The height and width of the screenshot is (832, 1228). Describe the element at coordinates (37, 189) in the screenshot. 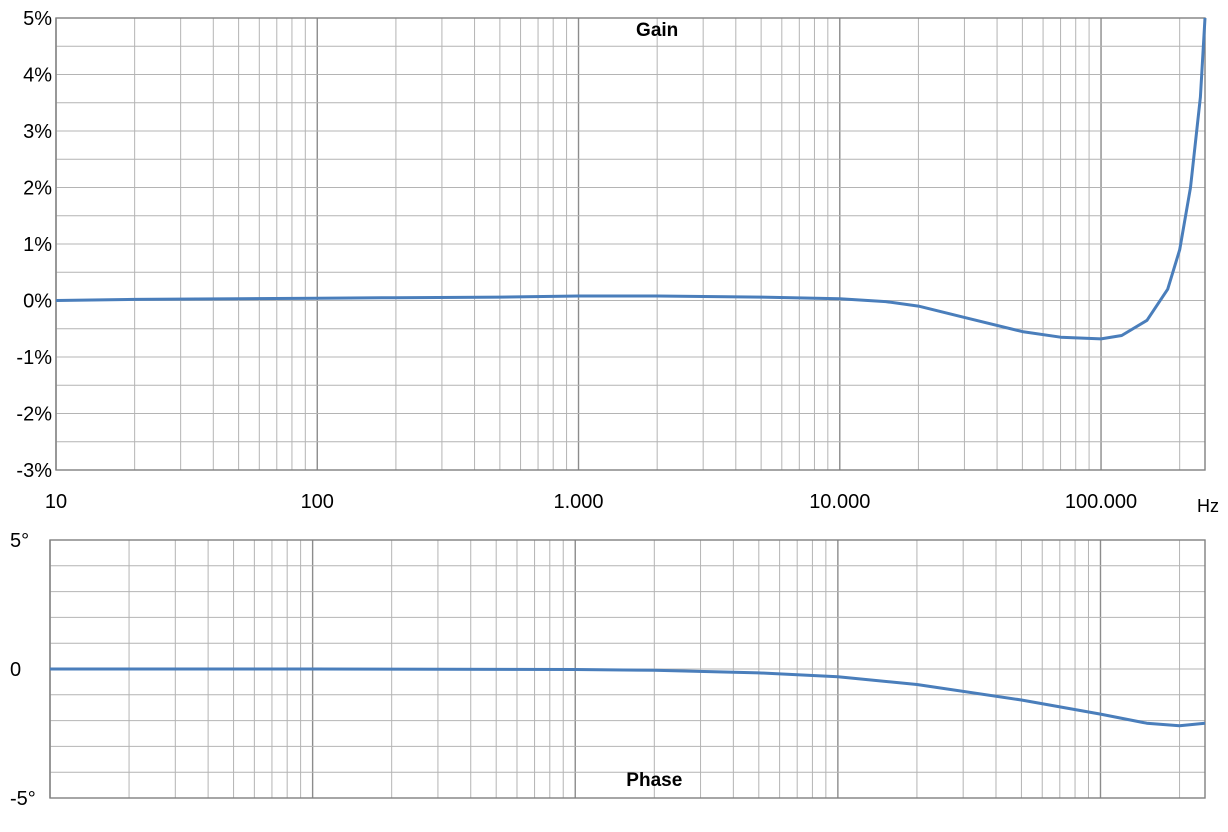

I see `gain-y-tick-label: 2%` at that location.